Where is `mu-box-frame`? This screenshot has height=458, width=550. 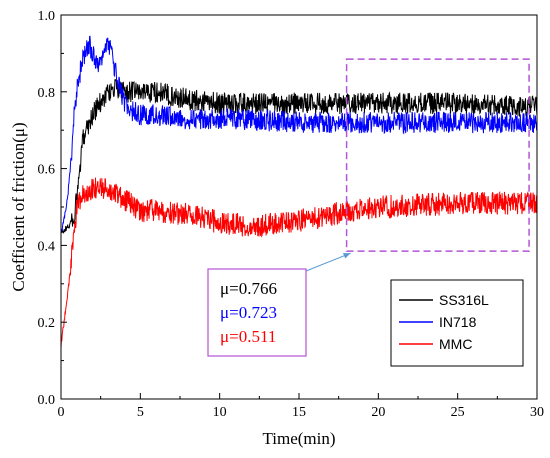
mu-box-frame is located at coordinates (257, 312).